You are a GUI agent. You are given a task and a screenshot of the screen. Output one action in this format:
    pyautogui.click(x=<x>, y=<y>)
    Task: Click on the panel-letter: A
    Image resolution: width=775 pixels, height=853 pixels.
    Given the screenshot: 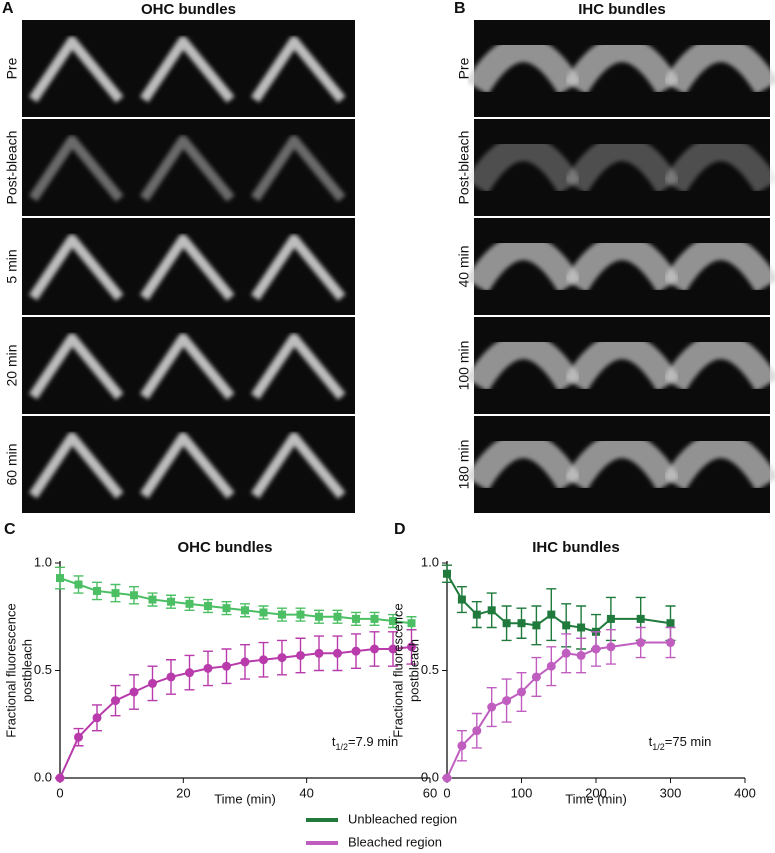 What is the action you would take?
    pyautogui.click(x=8, y=8)
    